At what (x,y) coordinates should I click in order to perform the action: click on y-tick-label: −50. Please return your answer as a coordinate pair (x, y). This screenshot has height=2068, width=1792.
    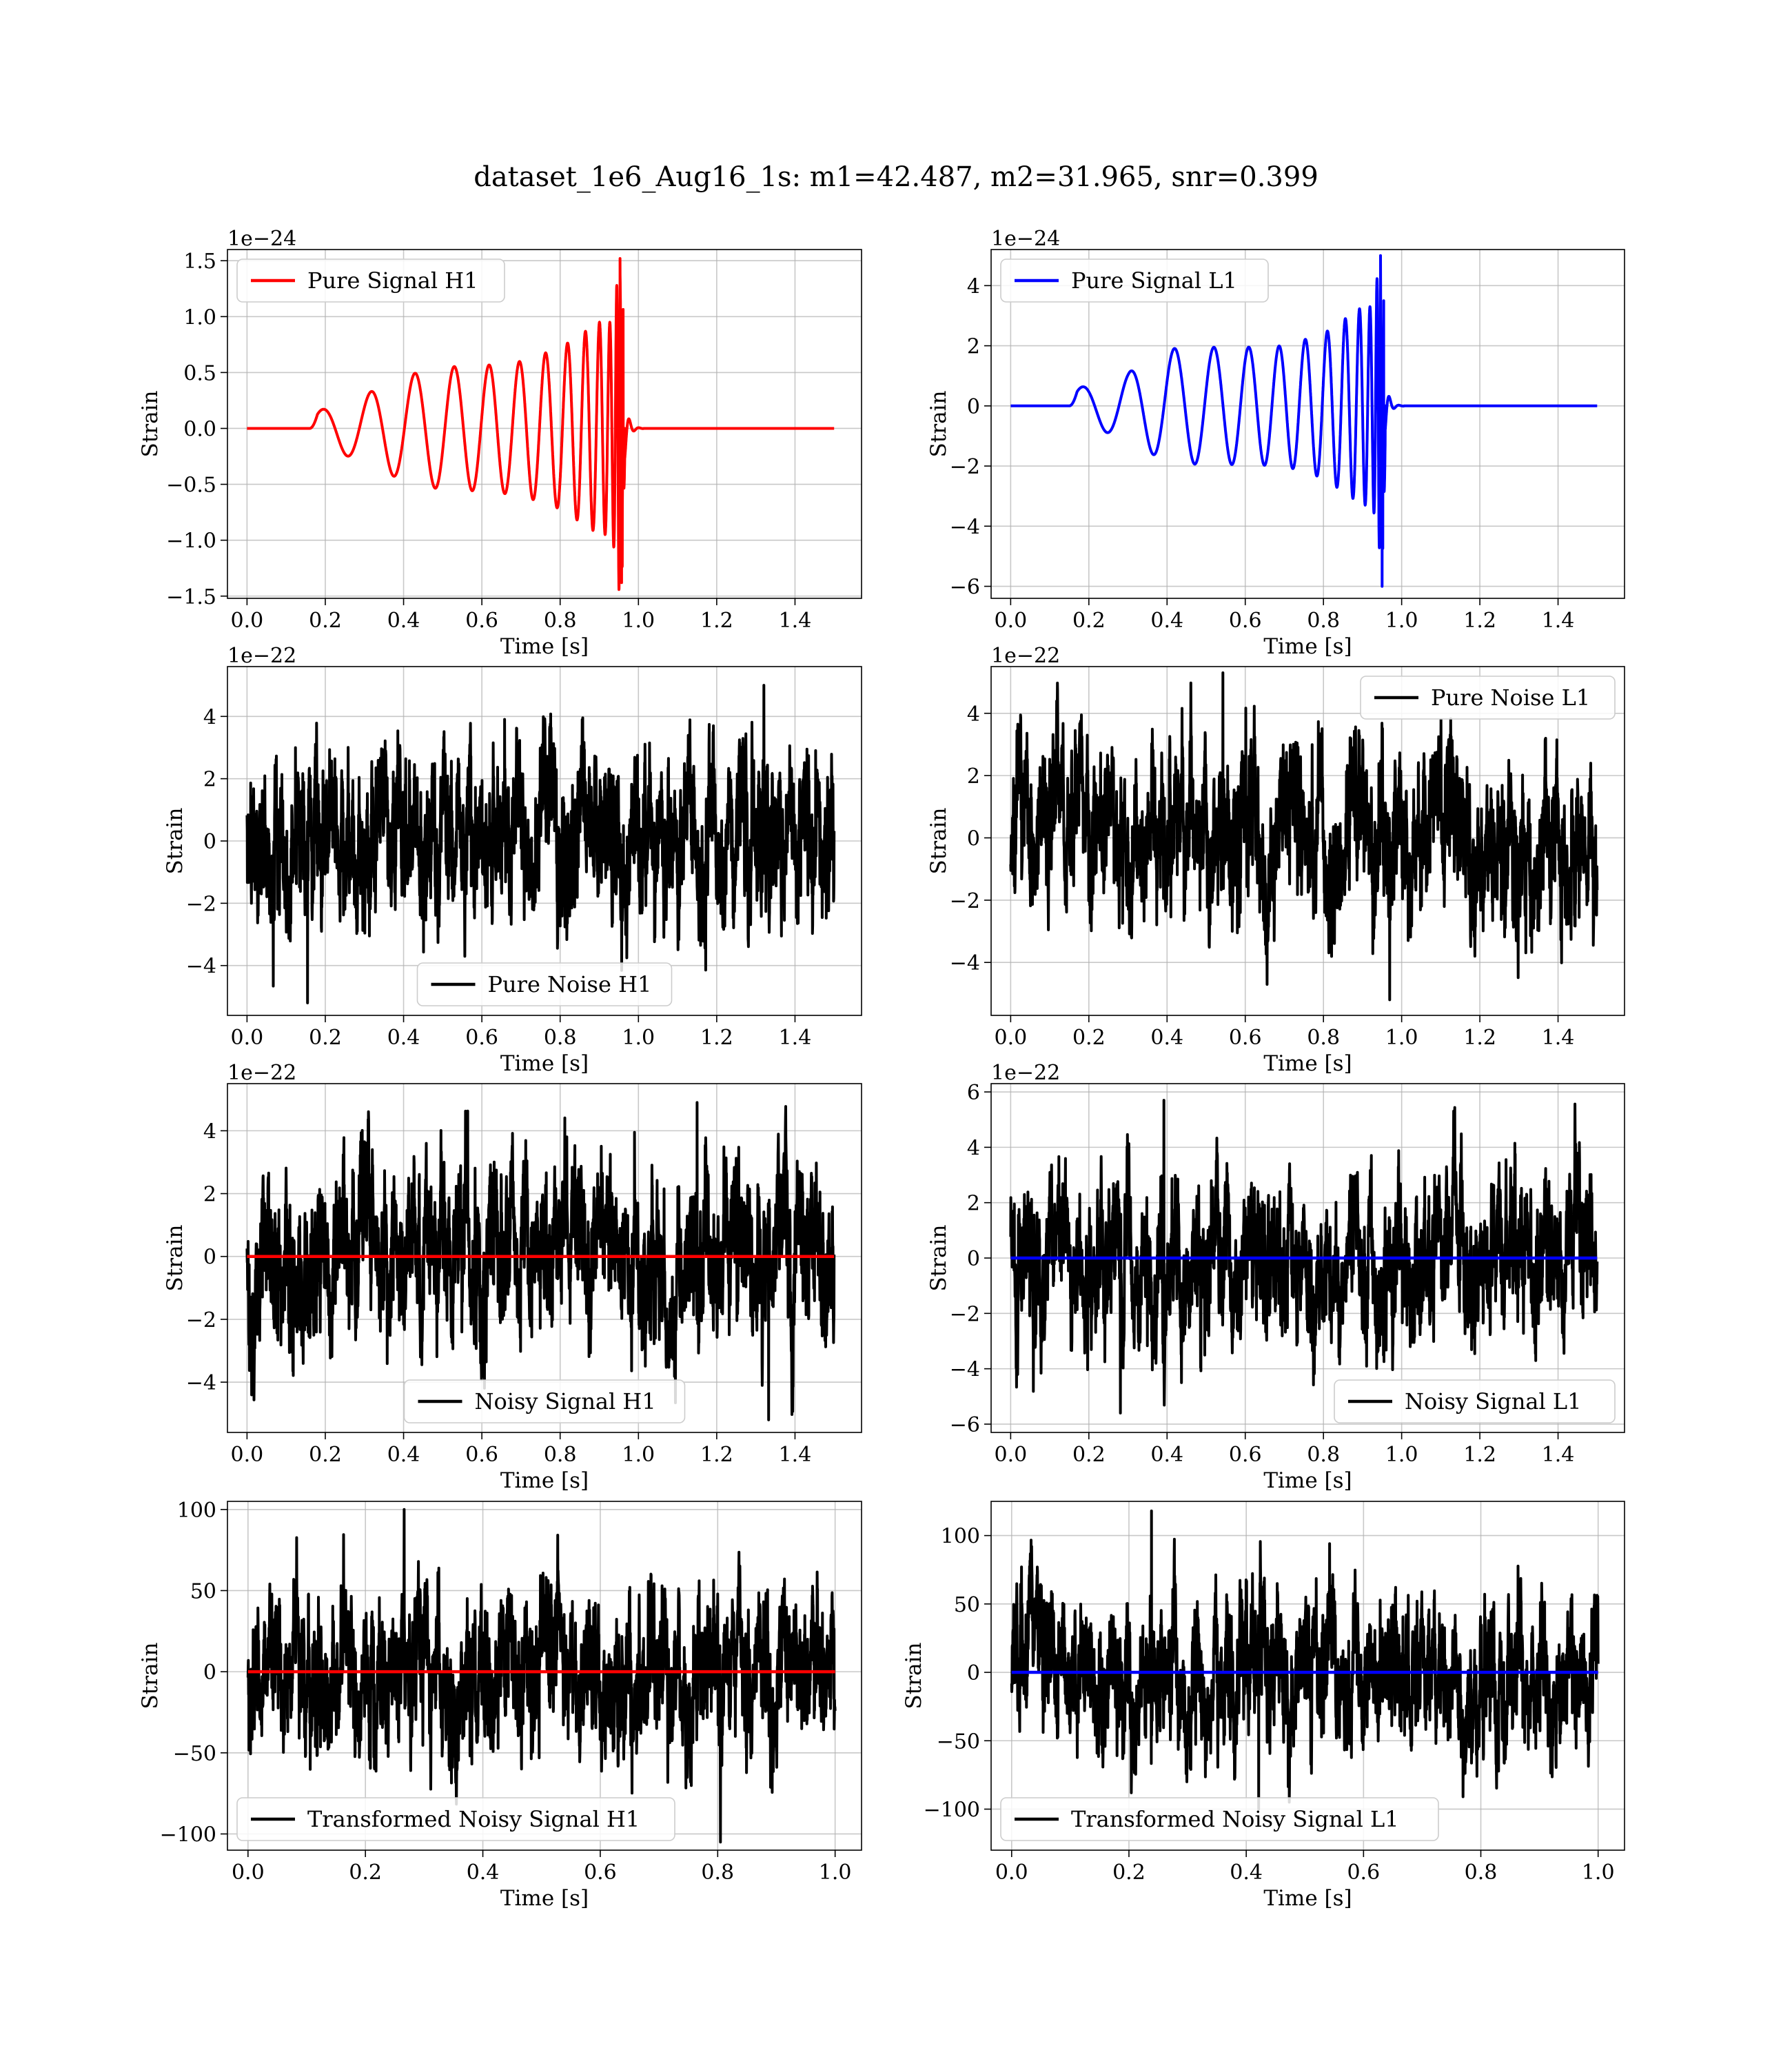
    Looking at the image, I should click on (194, 1754).